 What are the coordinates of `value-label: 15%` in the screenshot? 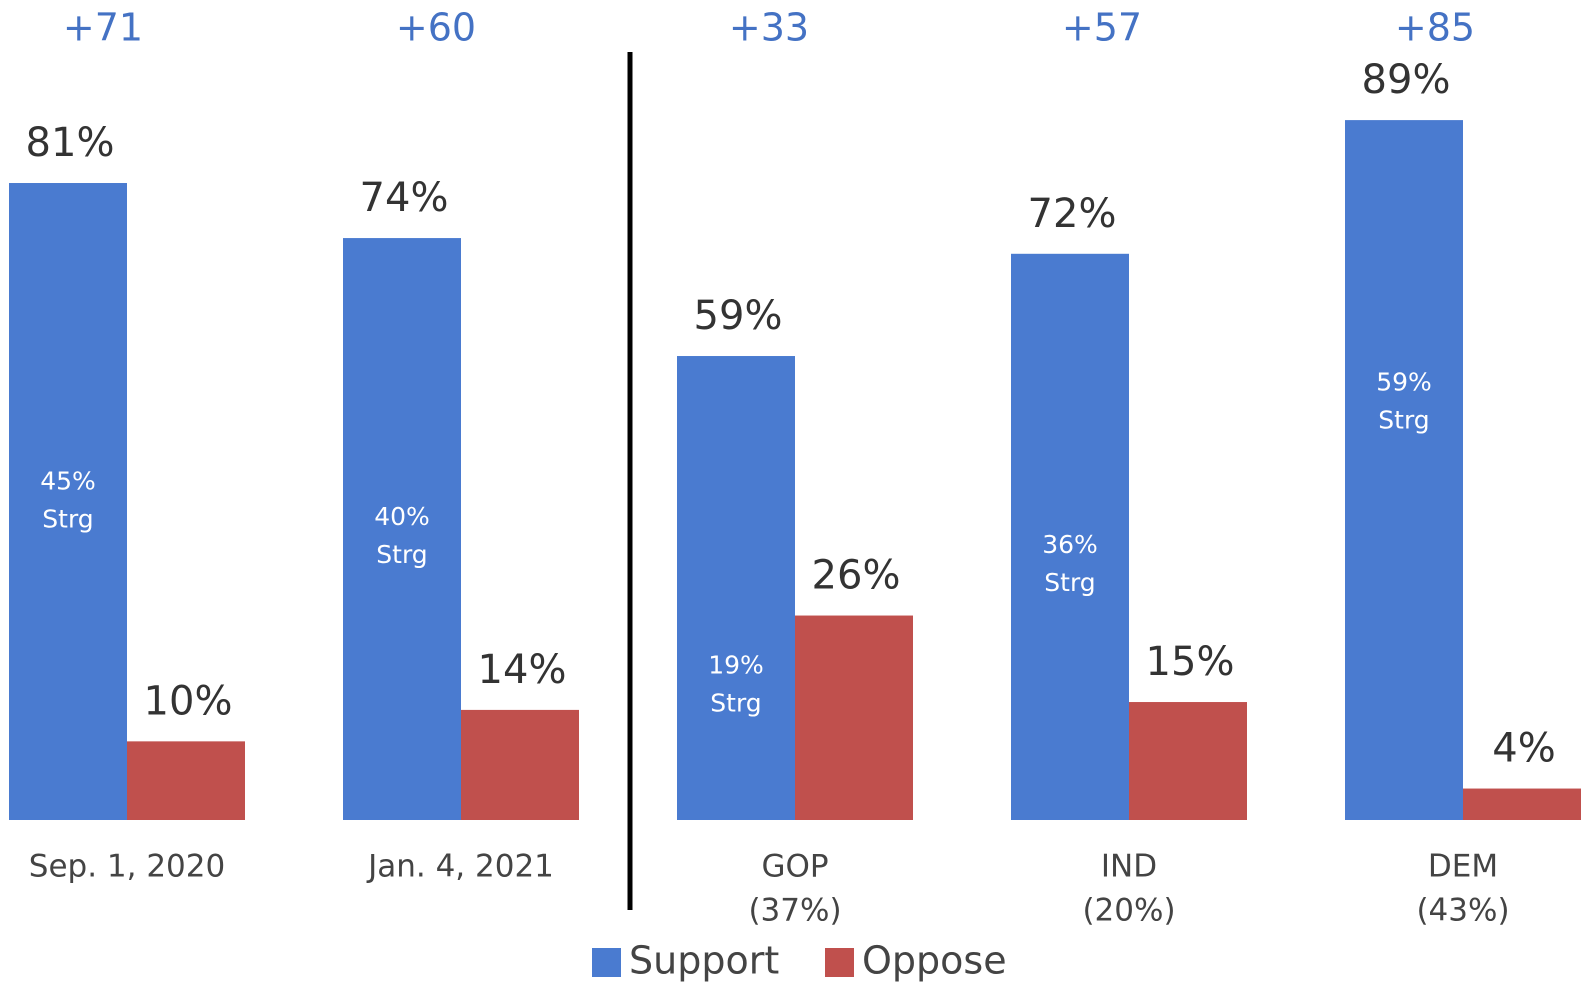 It's located at (1190, 662).